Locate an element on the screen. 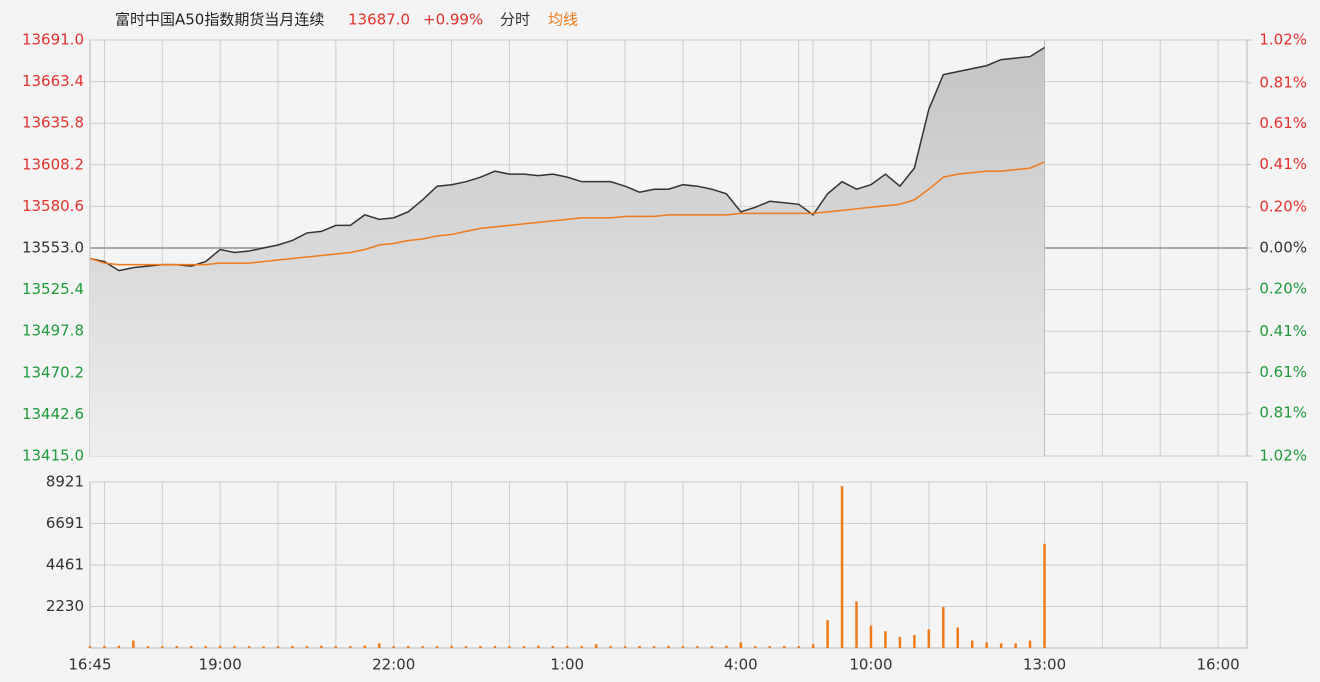 The width and height of the screenshot is (1320, 682). change: +0.99% is located at coordinates (453, 20).